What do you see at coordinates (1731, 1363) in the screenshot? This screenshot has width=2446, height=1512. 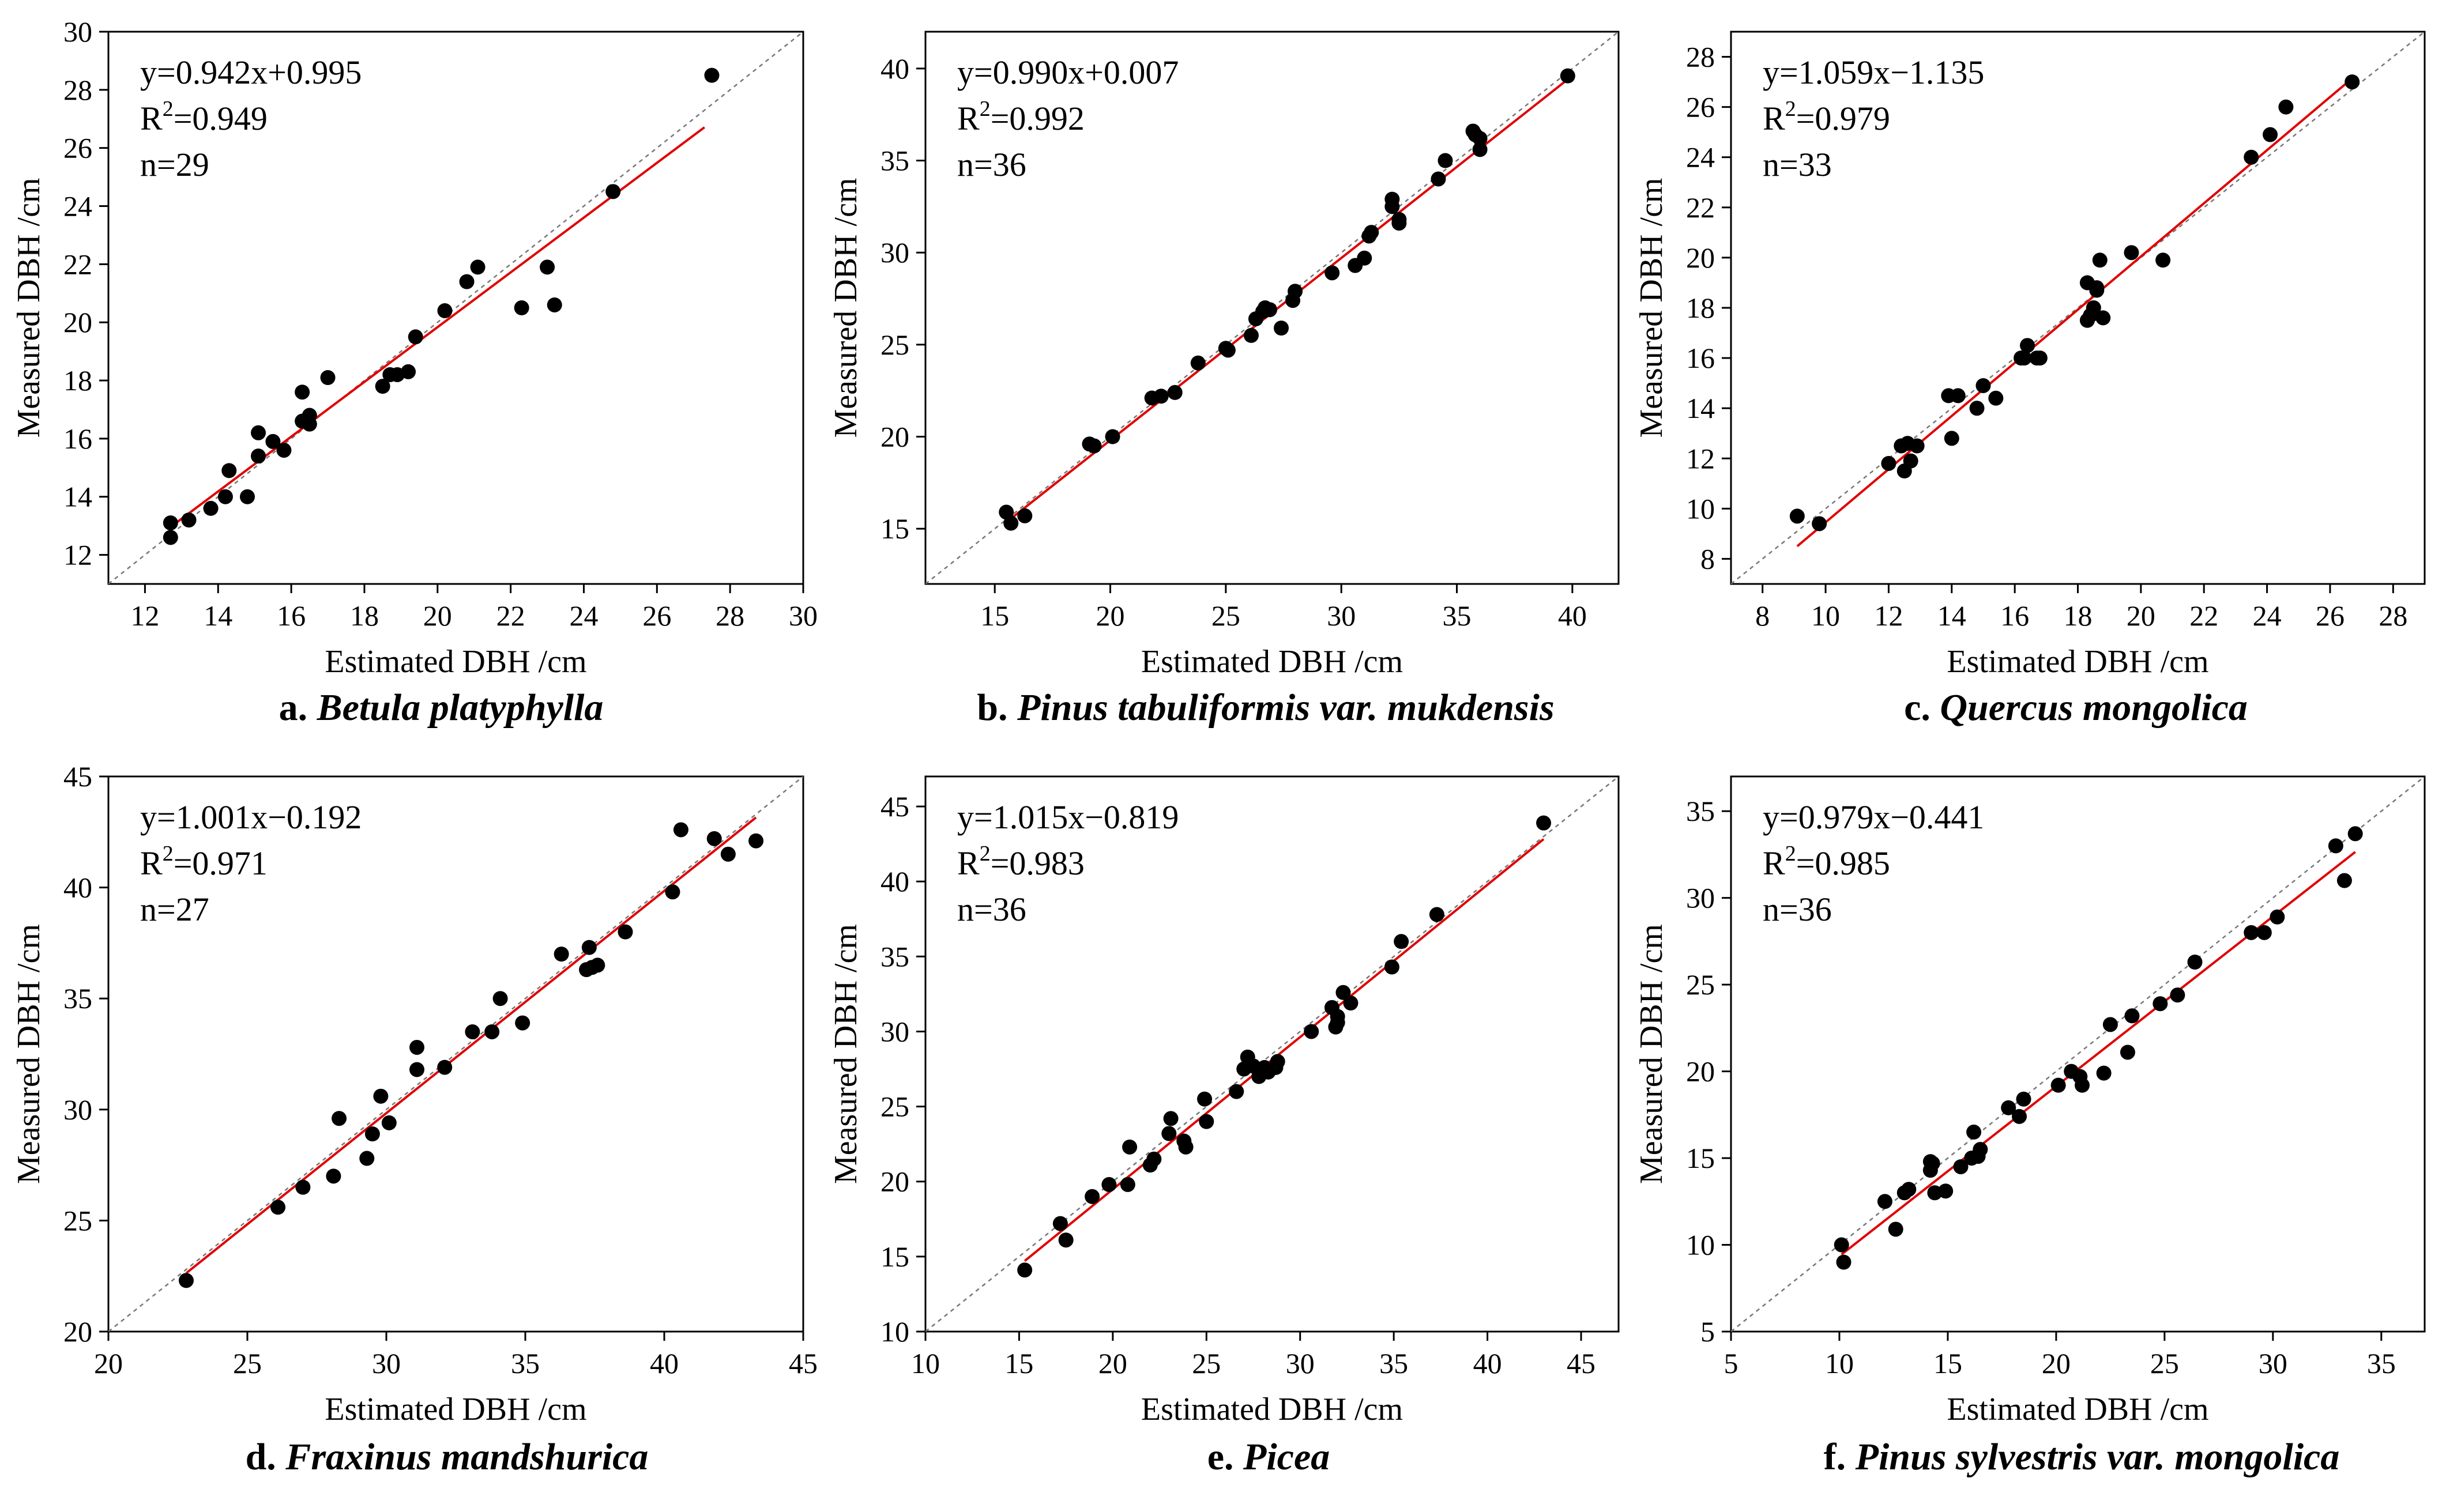 I see `x-tick-label: 5` at bounding box center [1731, 1363].